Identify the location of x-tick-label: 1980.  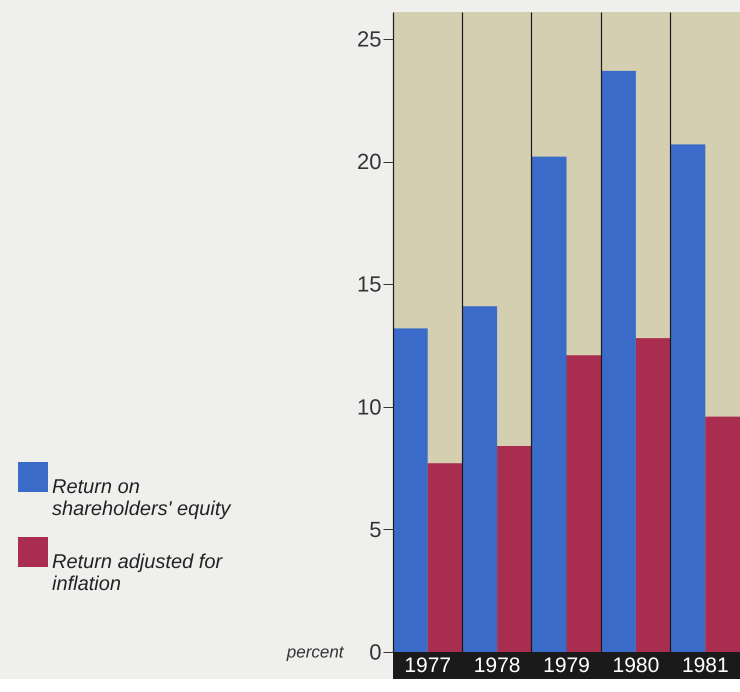
(636, 665).